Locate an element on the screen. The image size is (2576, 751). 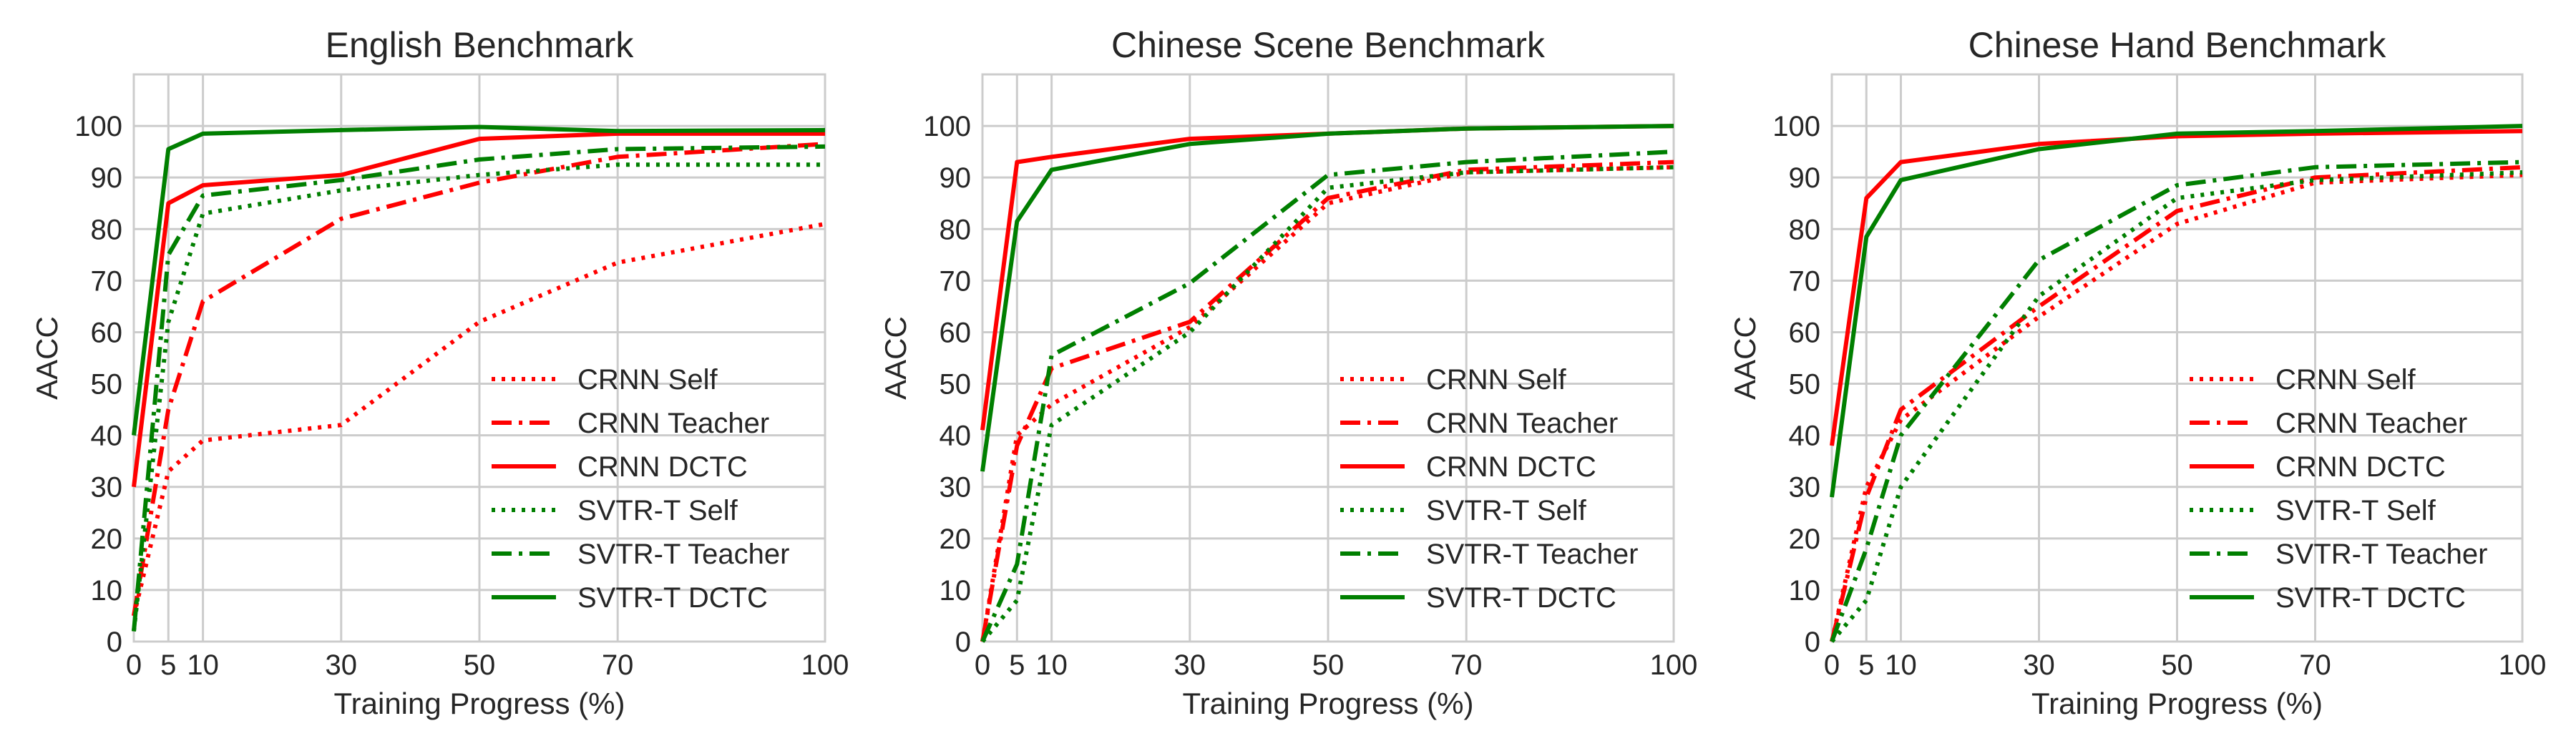
chart-title: English Benchmark is located at coordinates (480, 45).